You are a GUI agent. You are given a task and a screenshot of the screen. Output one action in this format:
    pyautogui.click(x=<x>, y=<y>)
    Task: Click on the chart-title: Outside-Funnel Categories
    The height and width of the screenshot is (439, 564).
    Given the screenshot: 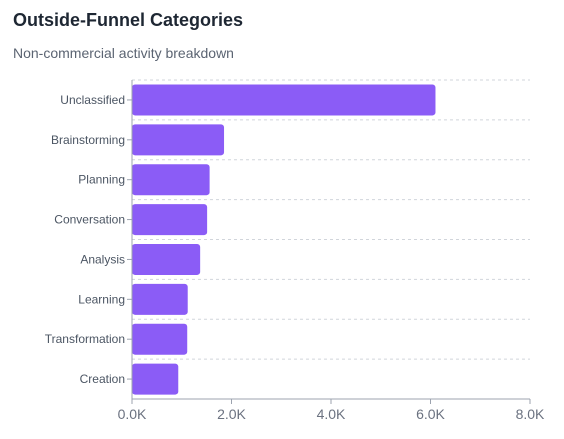 What is the action you would take?
    pyautogui.click(x=128, y=20)
    